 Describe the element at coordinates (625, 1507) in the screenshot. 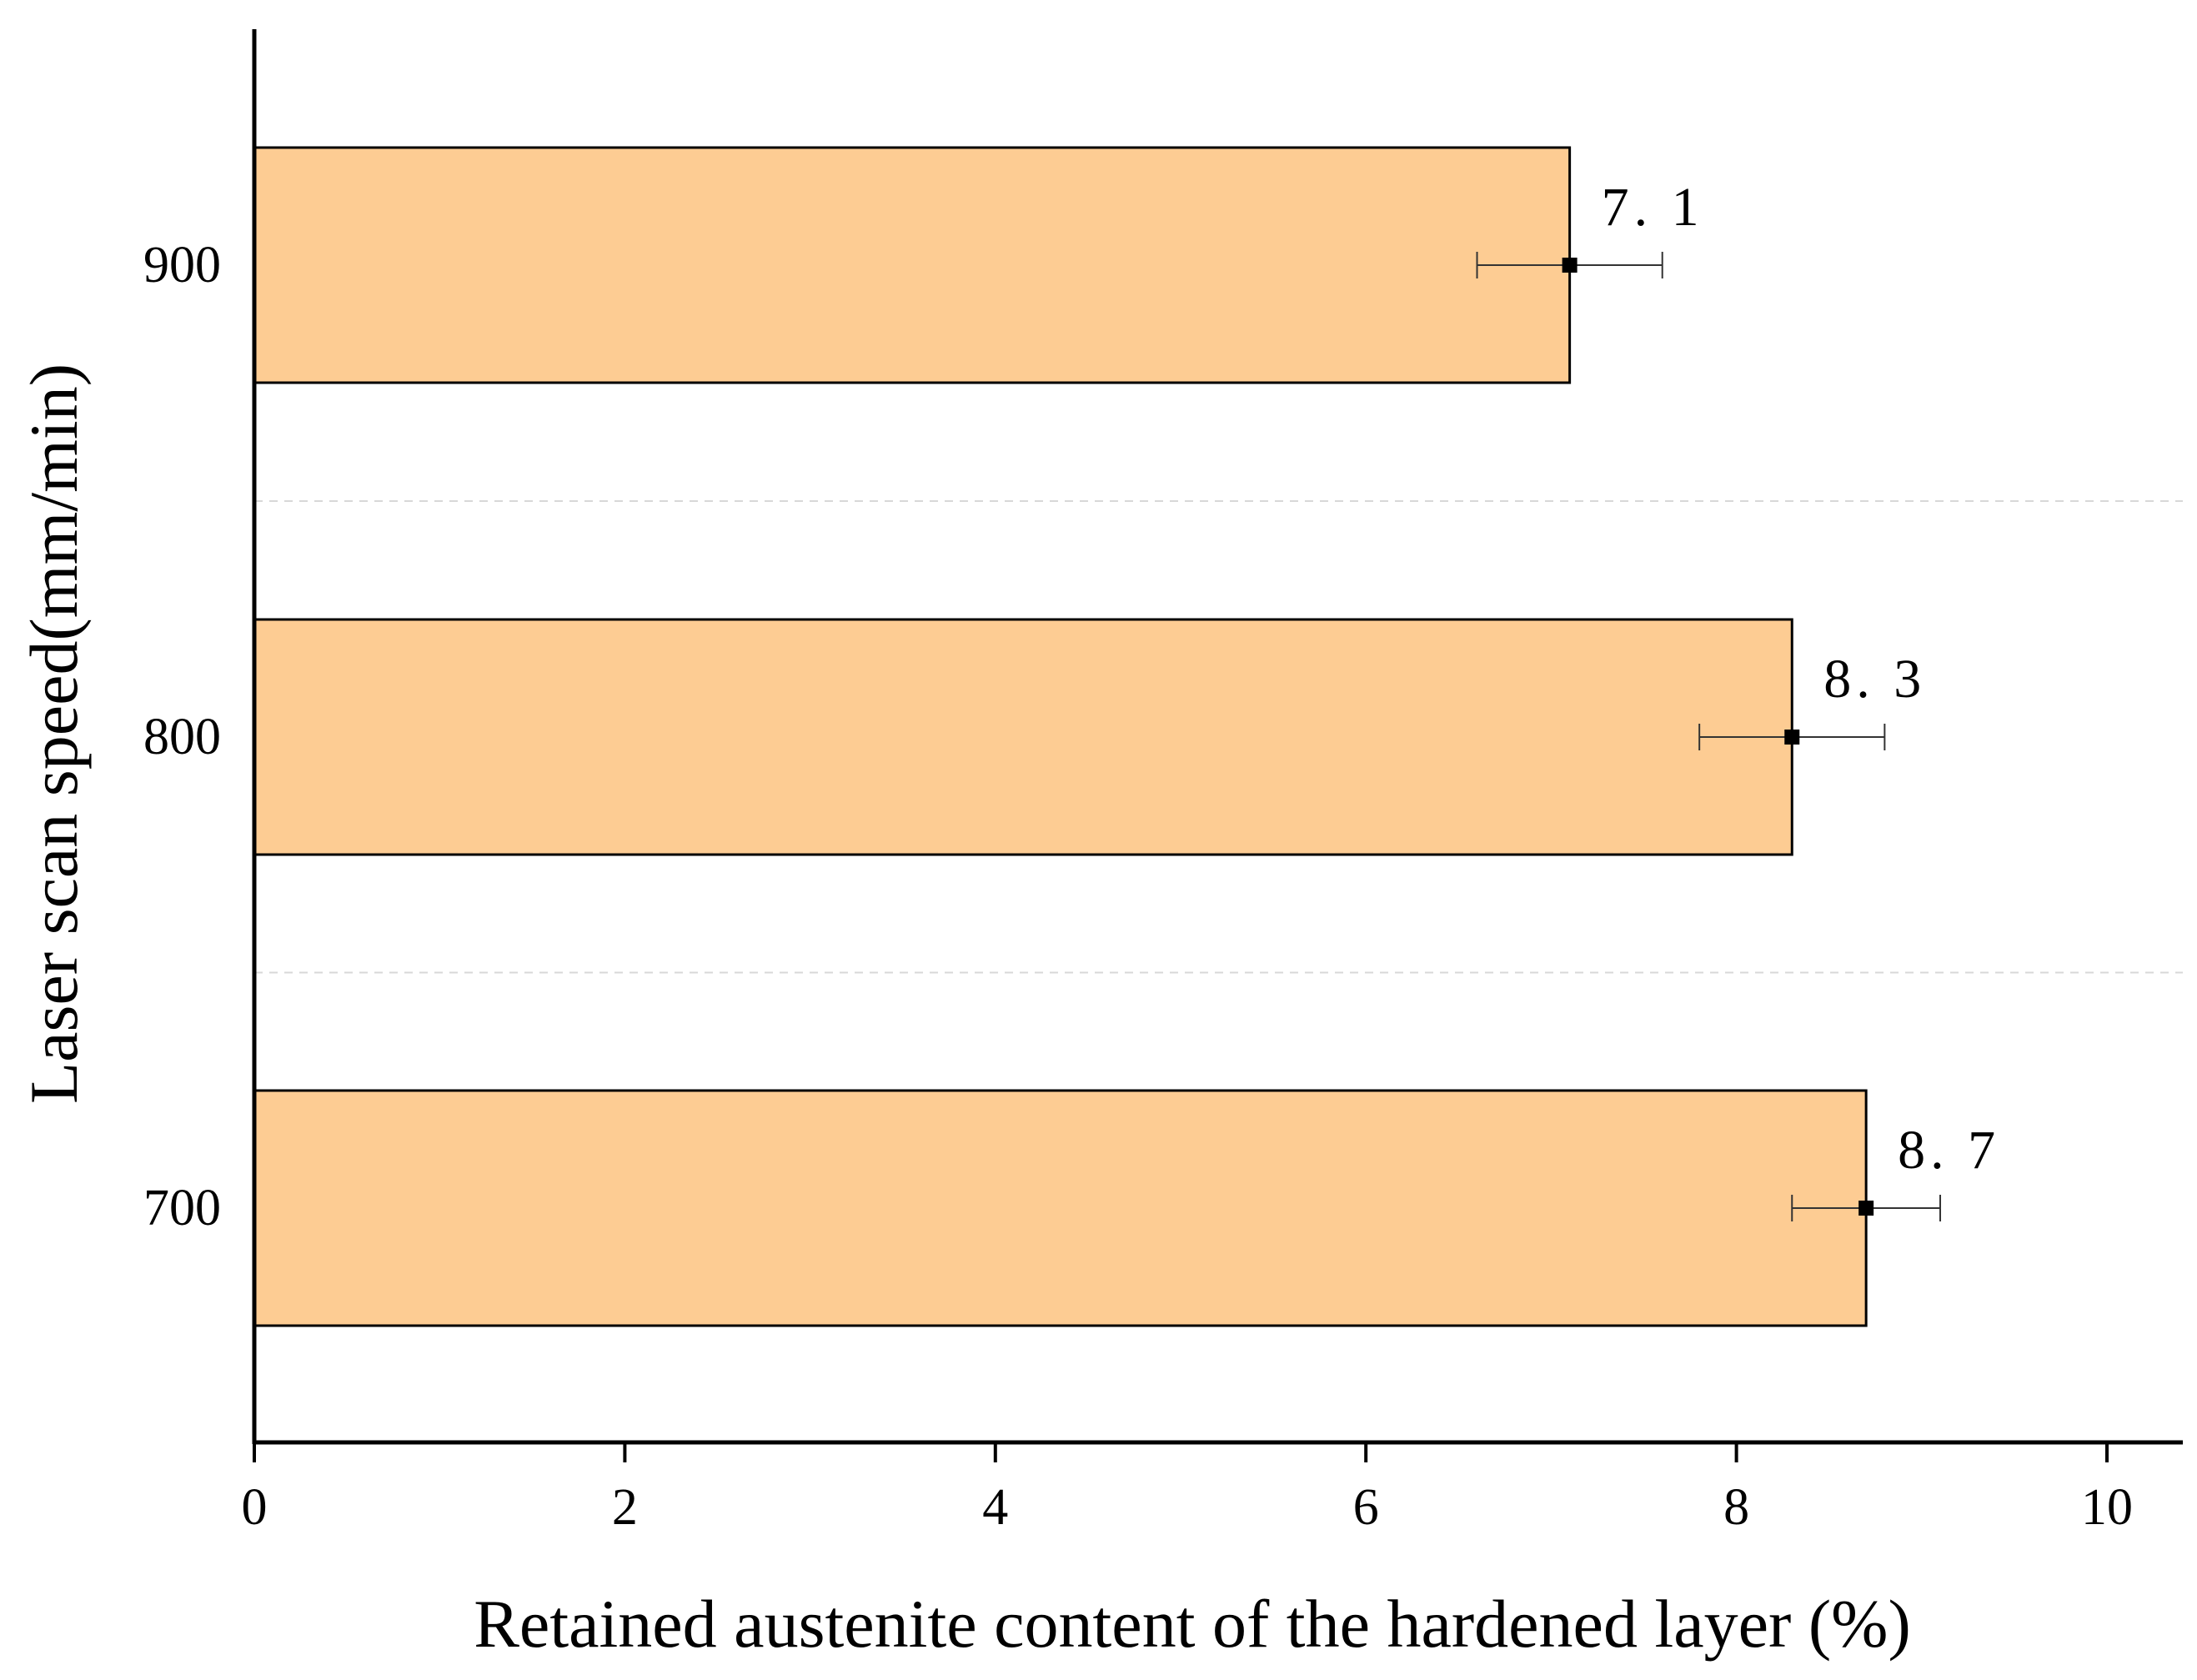

I see `x-tick-label-2: 2` at that location.